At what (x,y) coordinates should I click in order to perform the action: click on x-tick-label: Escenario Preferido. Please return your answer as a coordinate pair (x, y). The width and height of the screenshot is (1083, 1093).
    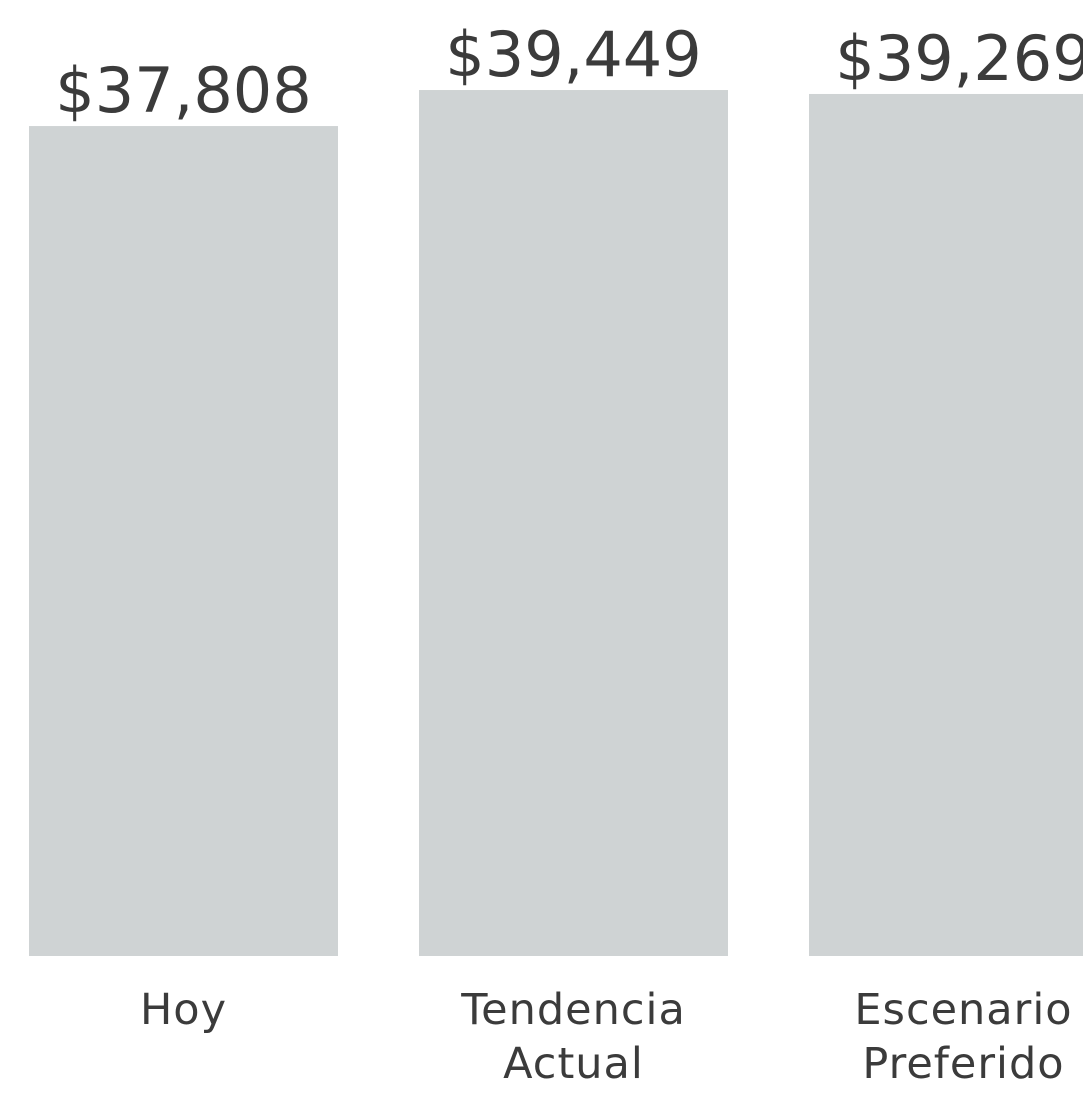
    Looking at the image, I should click on (963, 1037).